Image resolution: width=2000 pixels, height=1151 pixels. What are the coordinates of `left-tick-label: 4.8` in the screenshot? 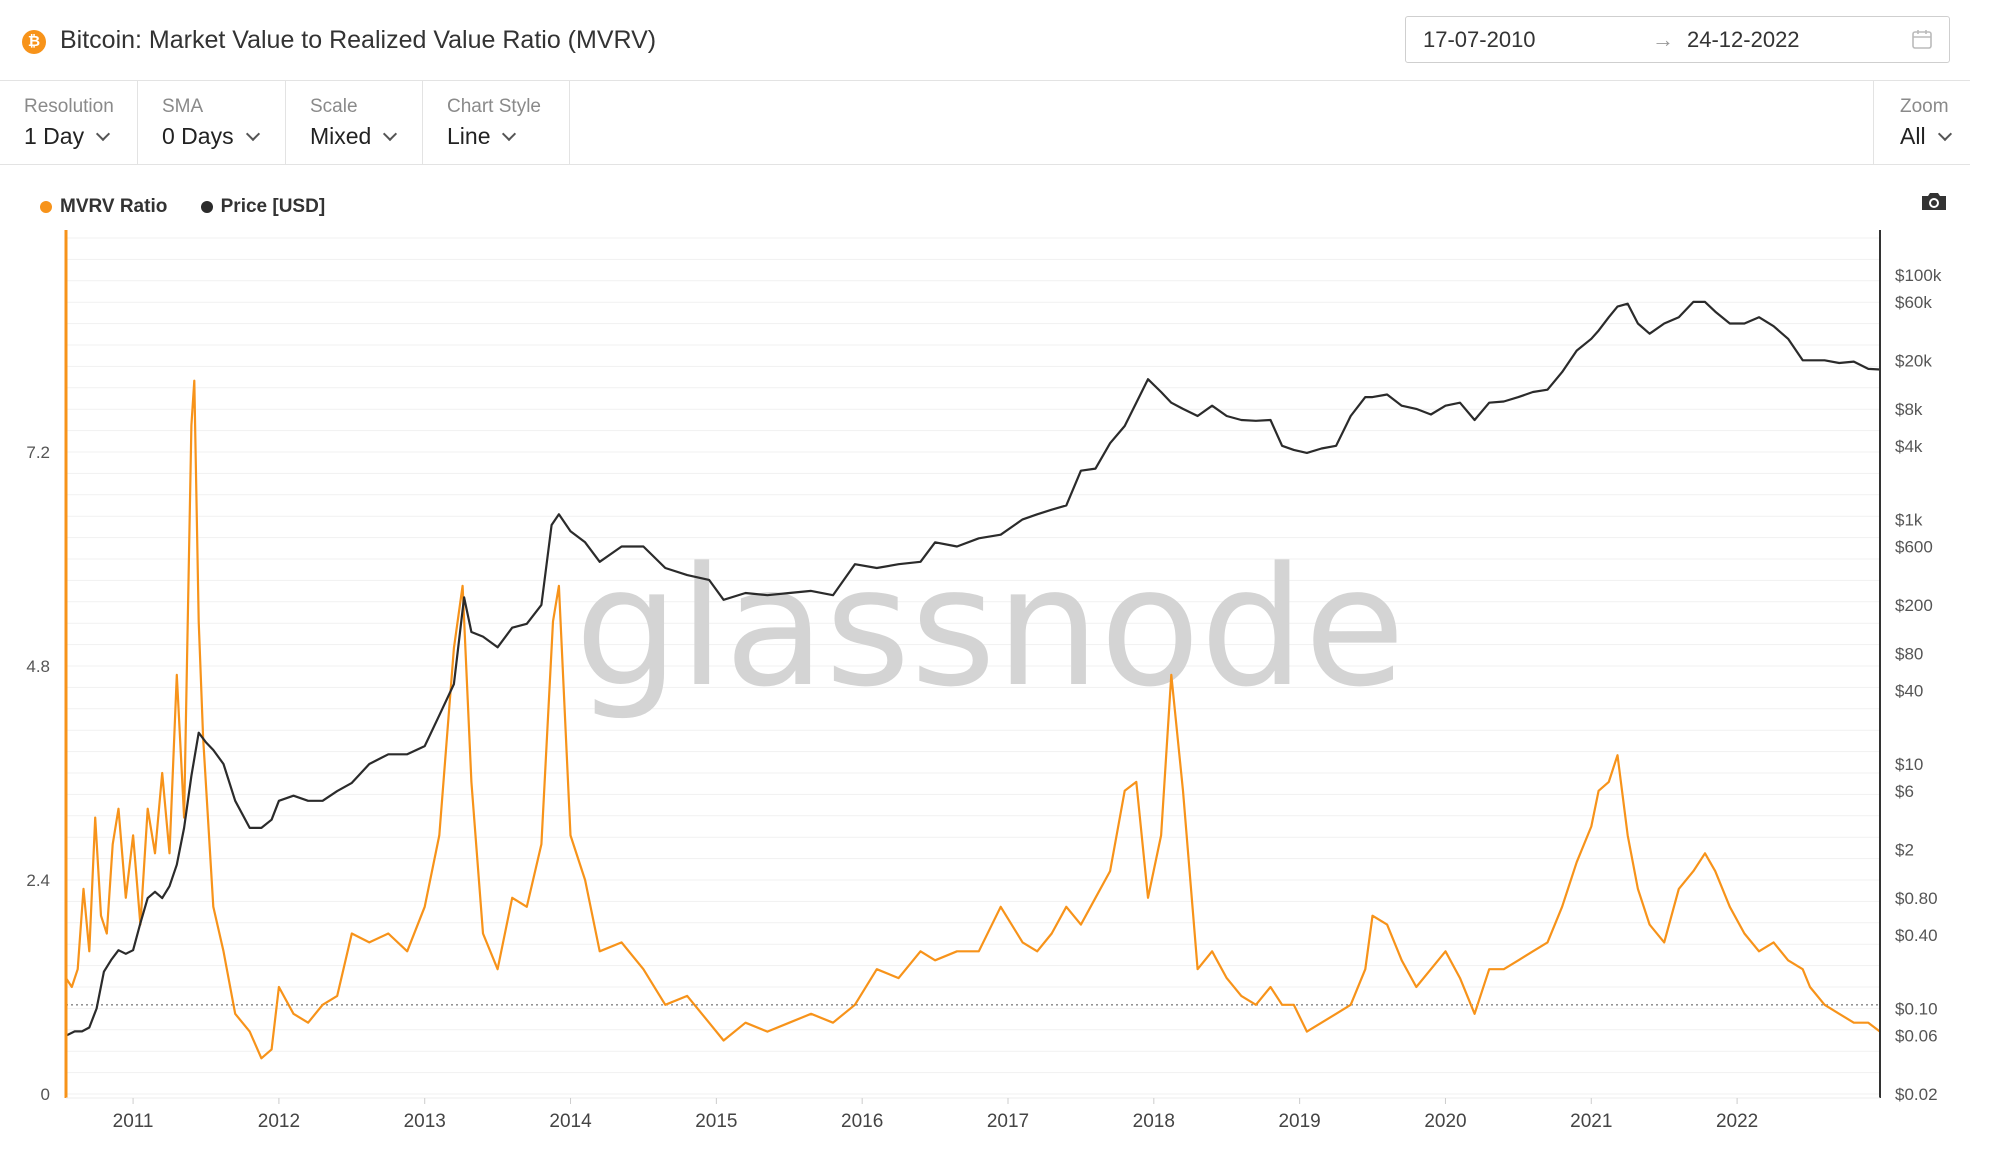 It's located at (38, 666).